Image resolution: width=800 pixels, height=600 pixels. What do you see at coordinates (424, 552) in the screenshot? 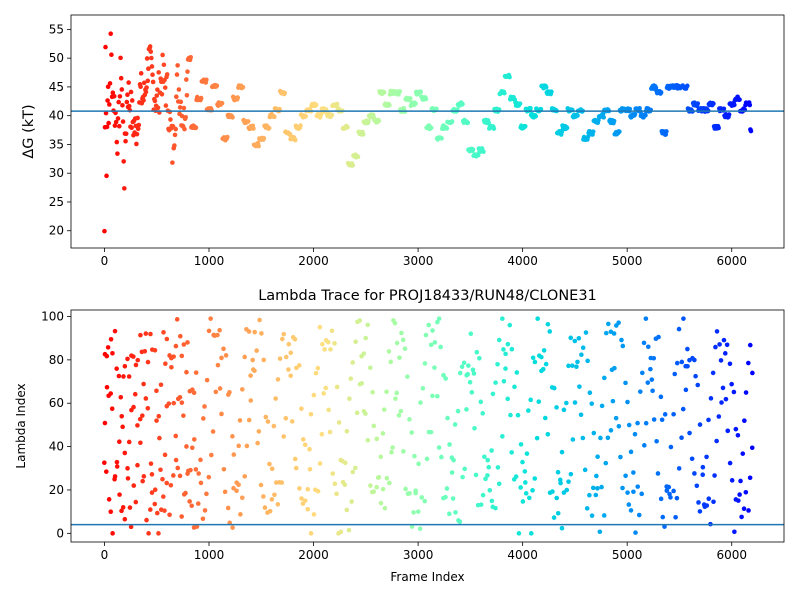
I see `lambda-x-ticks: 0 1000 2000 3000 4000 5000 6000` at bounding box center [424, 552].